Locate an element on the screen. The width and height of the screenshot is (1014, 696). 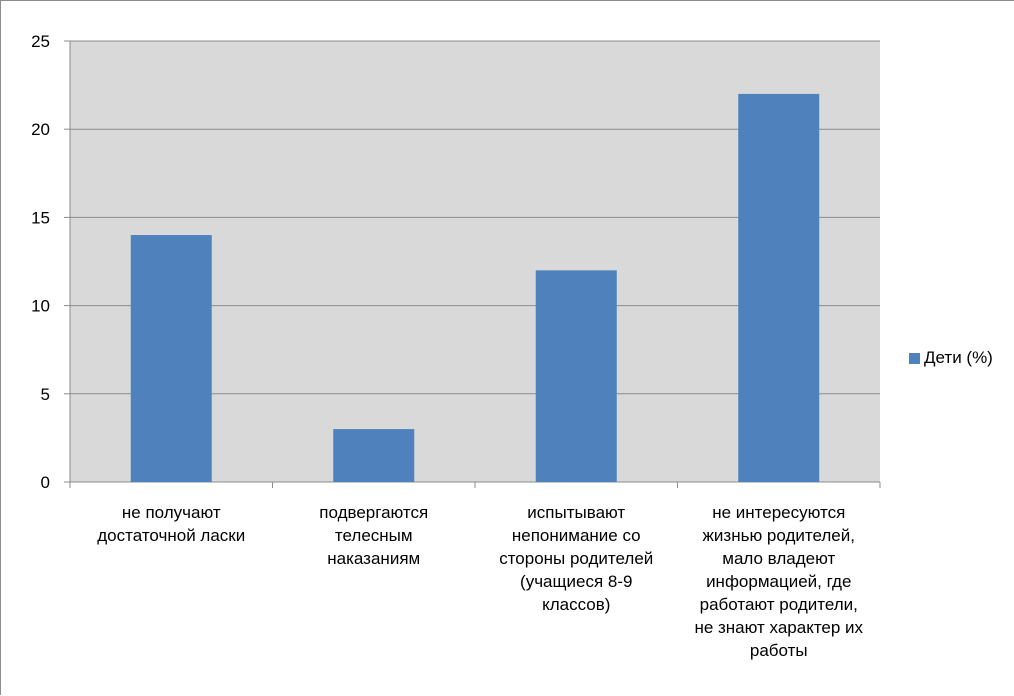
legend: Дети (%) is located at coordinates (951, 358).